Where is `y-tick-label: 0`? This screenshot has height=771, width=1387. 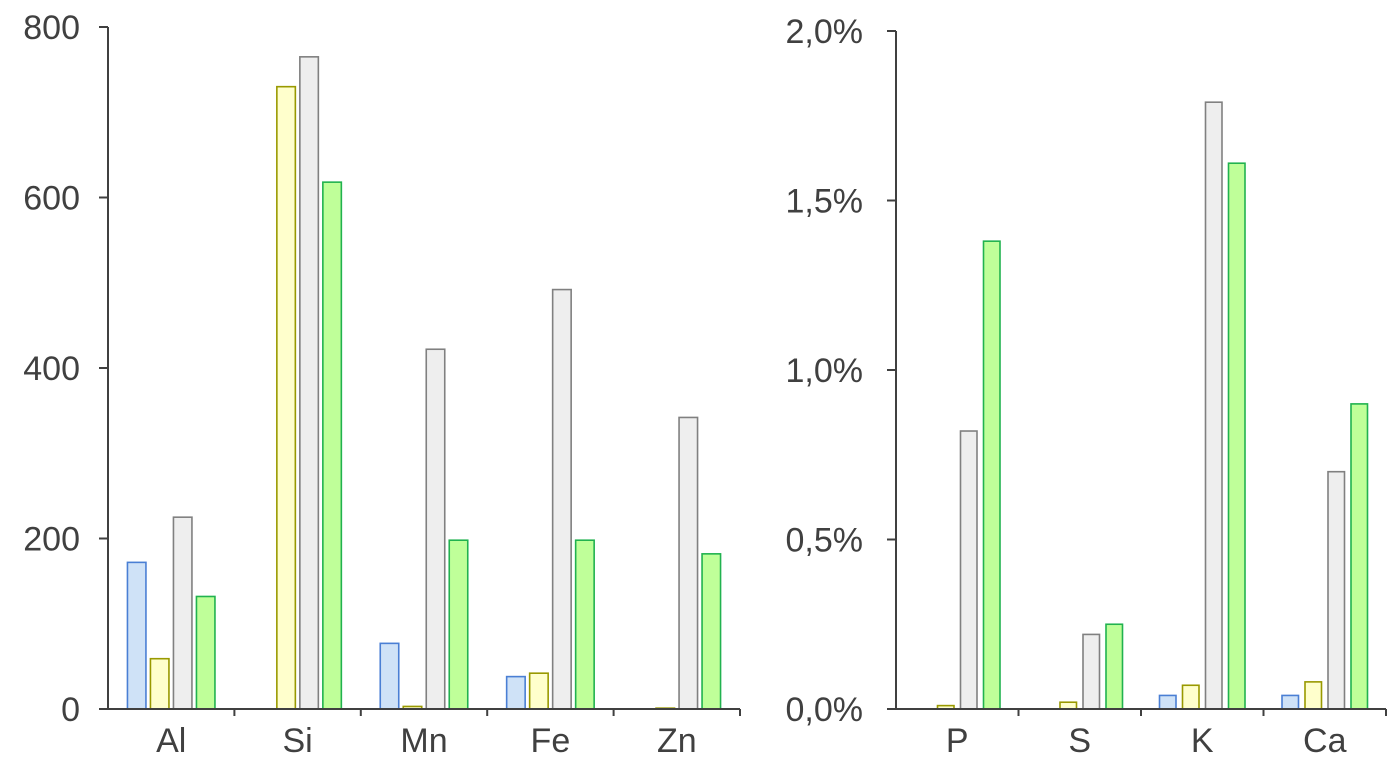 y-tick-label: 0 is located at coordinates (70, 710).